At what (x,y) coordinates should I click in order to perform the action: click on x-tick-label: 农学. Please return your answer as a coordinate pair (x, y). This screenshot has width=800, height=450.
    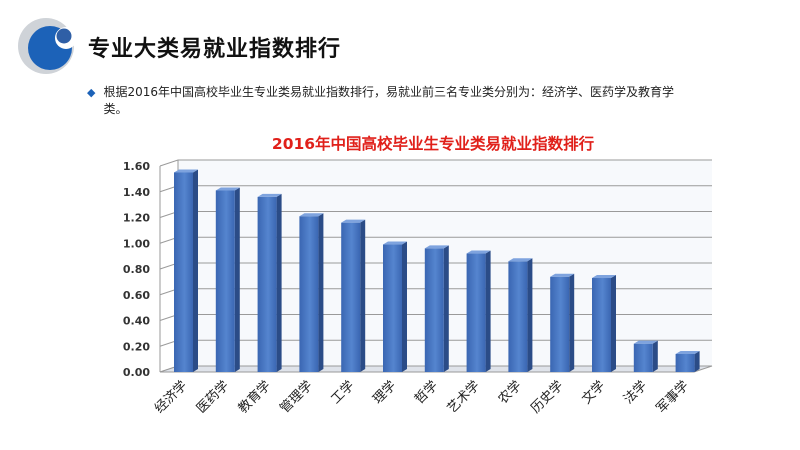
    Looking at the image, I should click on (510, 393).